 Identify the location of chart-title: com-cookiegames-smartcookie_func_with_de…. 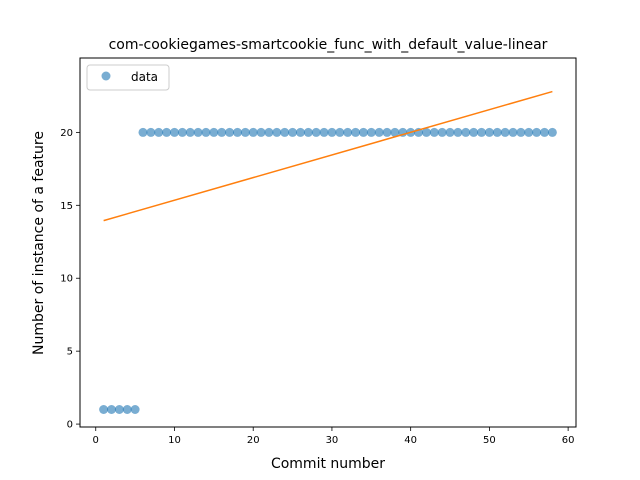
(328, 45).